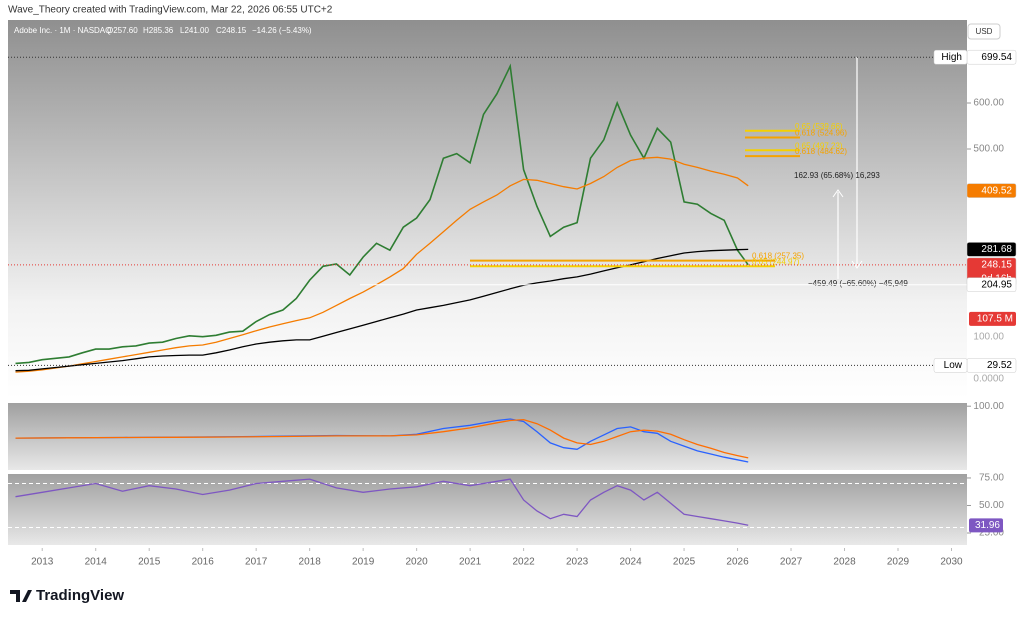 Image resolution: width=1024 pixels, height=617 pixels. I want to click on change: −14.26 (−5.43%), so click(282, 30).